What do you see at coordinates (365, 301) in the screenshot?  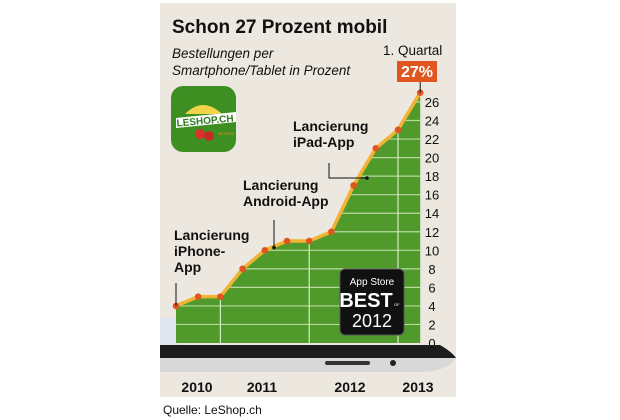 I see `badge-line2: BEST` at bounding box center [365, 301].